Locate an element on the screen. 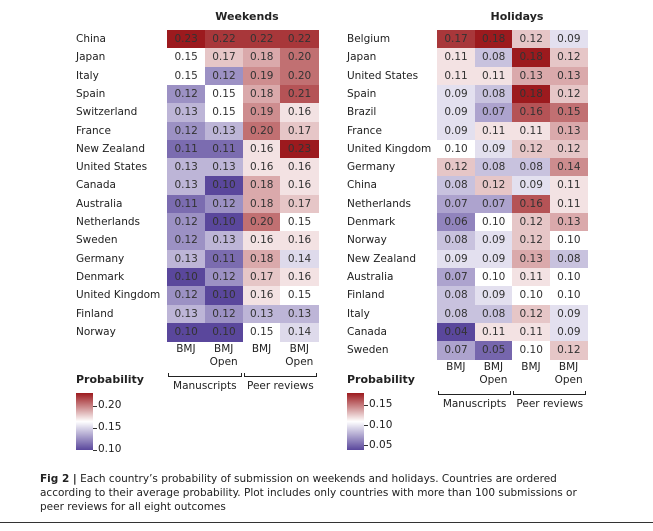 This screenshot has width=653, height=531. row-label: Finland is located at coordinates (366, 295).